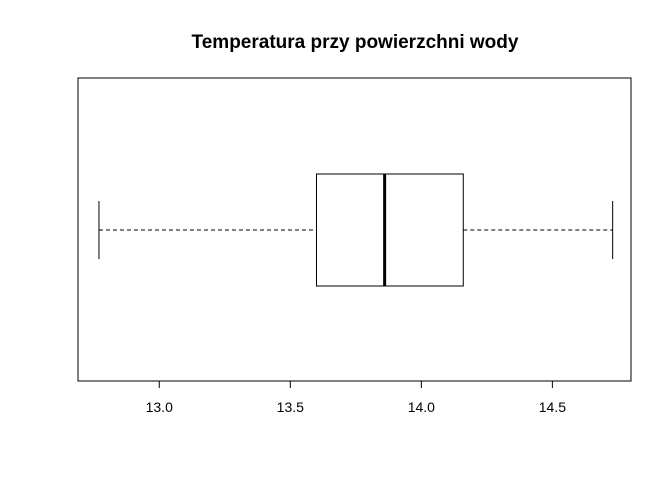  I want to click on chart-title: Temperatura przy powierzchni wody, so click(355, 42).